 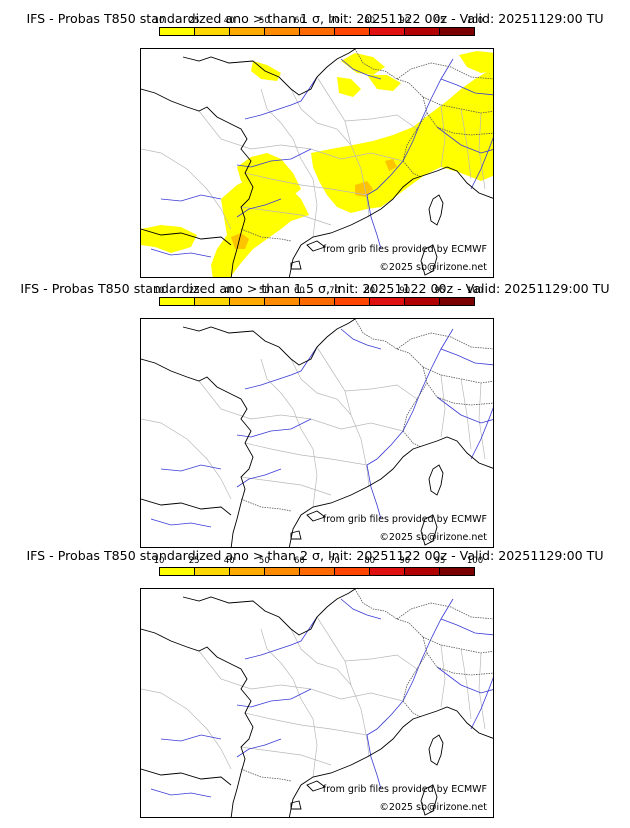 I want to click on colorbar-tick-label: 90, so click(x=405, y=21).